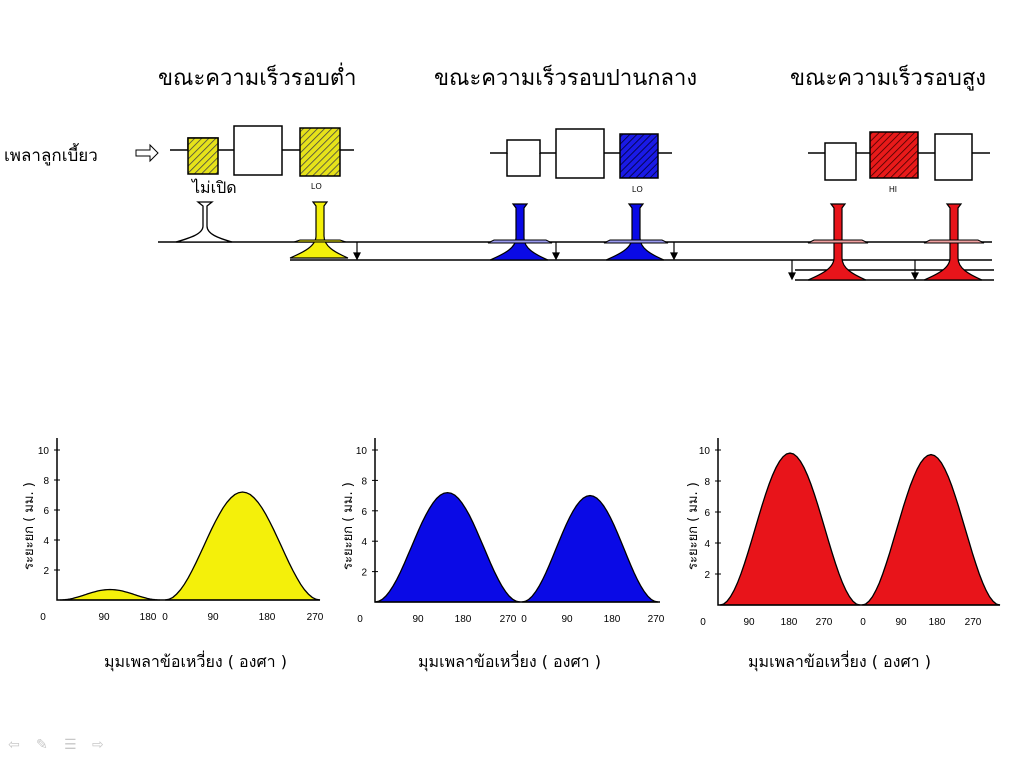 This screenshot has height=768, width=1024. I want to click on lift-arrows, so click(636, 261).